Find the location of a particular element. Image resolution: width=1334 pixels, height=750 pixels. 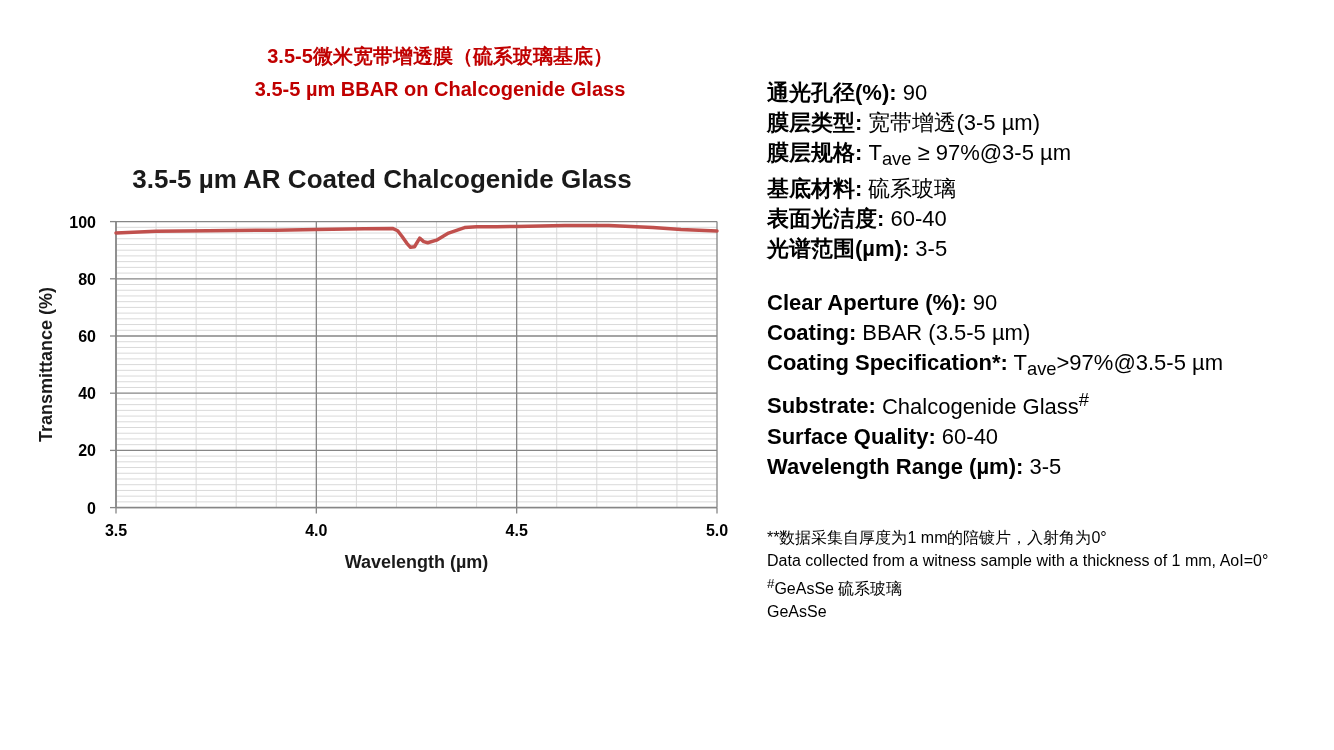

text: Coating Specification*: T$_{ave}$>97%@3.5-5 µm is located at coordinates (995, 365).